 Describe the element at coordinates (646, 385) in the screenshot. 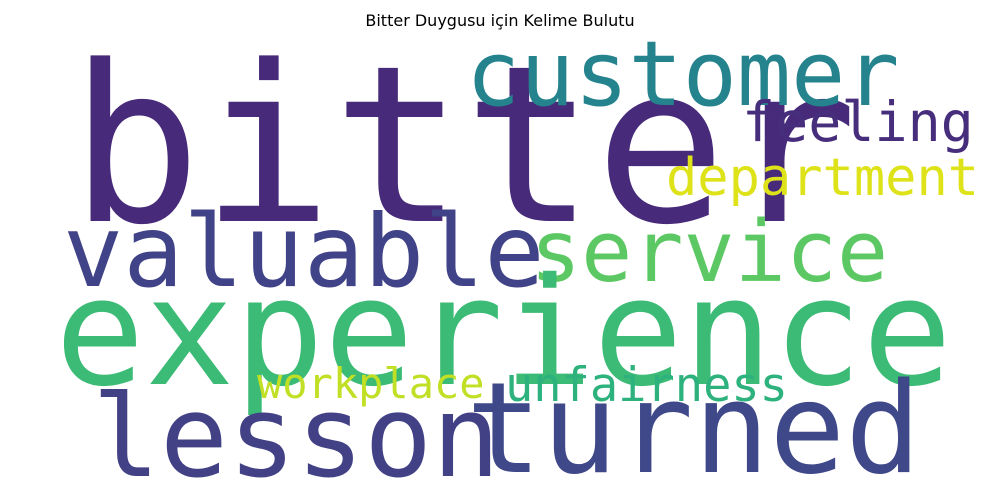

I see `word-unfairness: unfairness` at that location.